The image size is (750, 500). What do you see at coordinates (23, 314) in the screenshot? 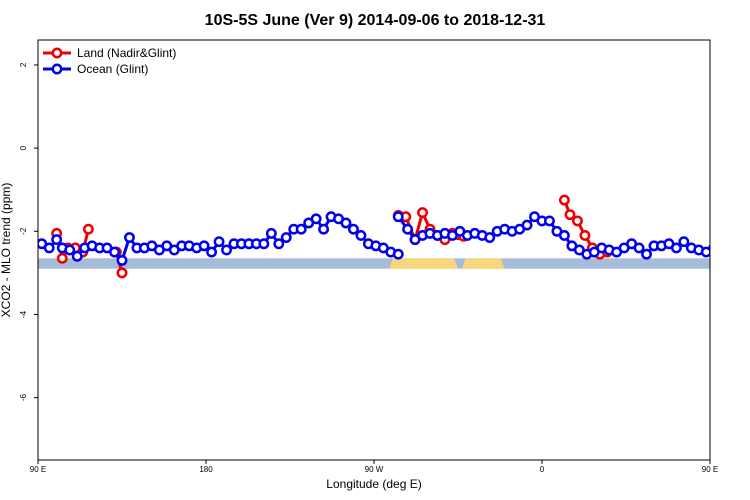
I see `y-tick-label: -4` at bounding box center [23, 314].